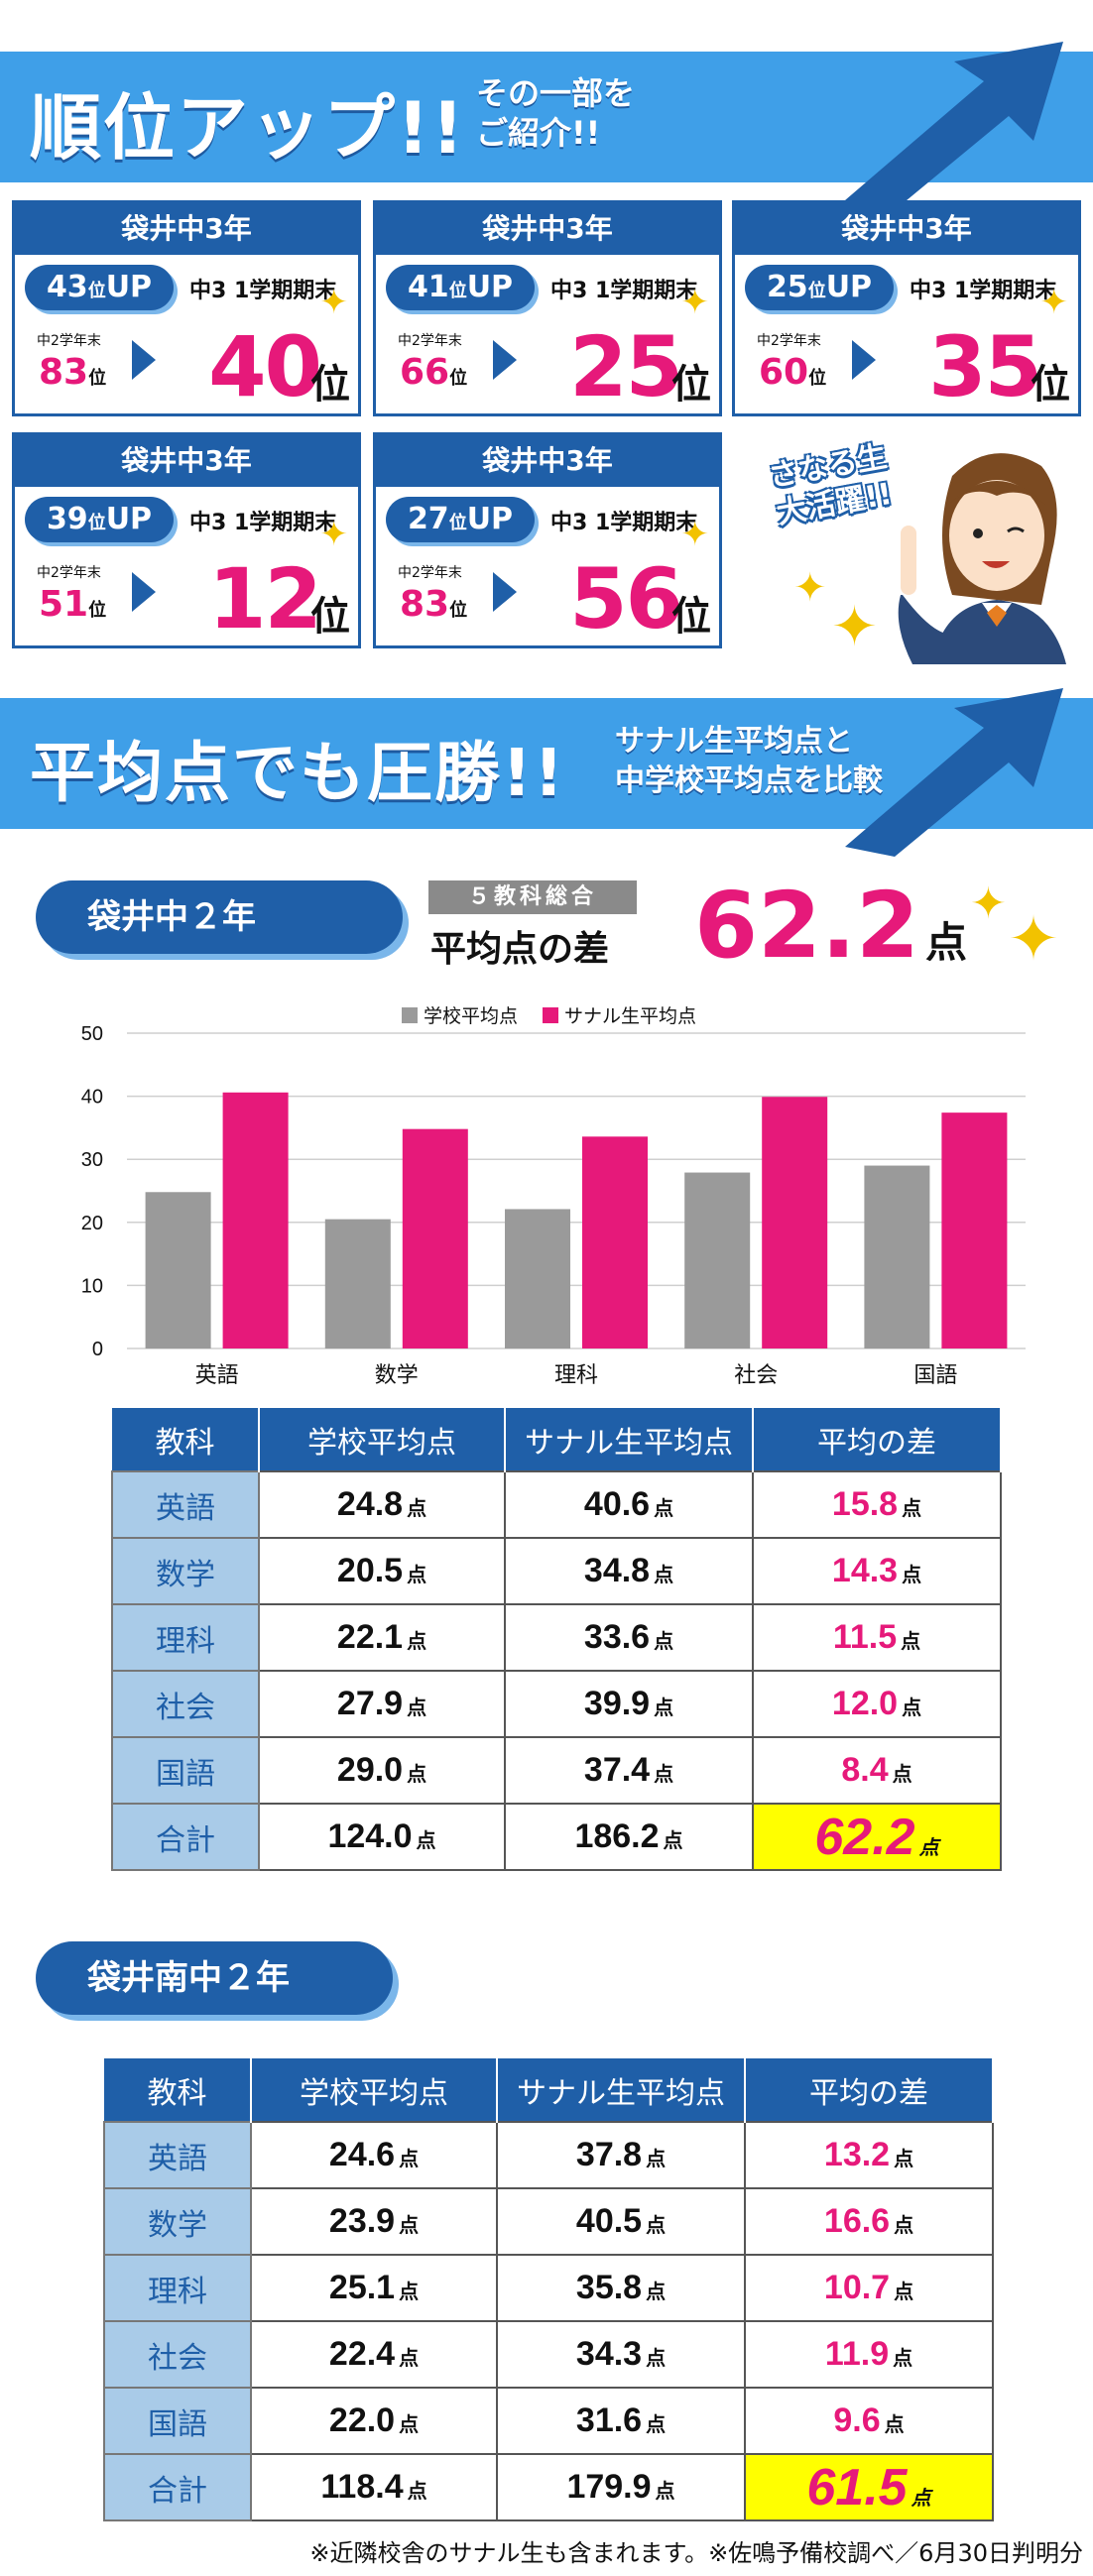 The height and width of the screenshot is (2576, 1093). Describe the element at coordinates (382, 1704) in the screenshot. I see `score-cell: 27.9 点` at that location.